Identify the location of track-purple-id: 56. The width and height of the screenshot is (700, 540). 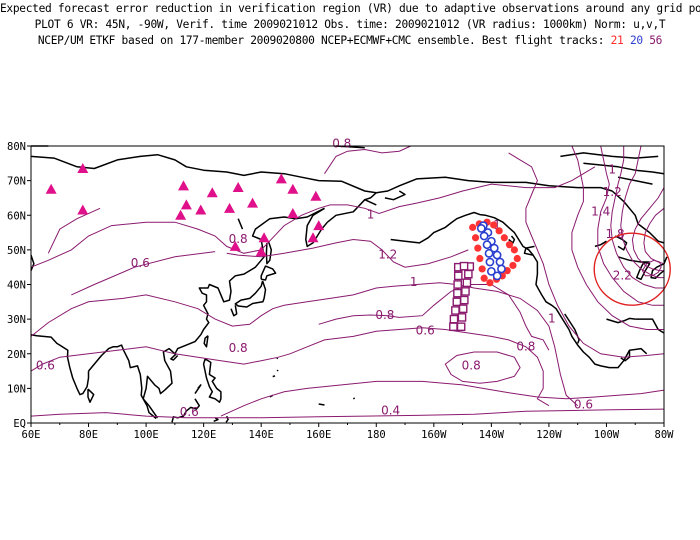
(656, 40).